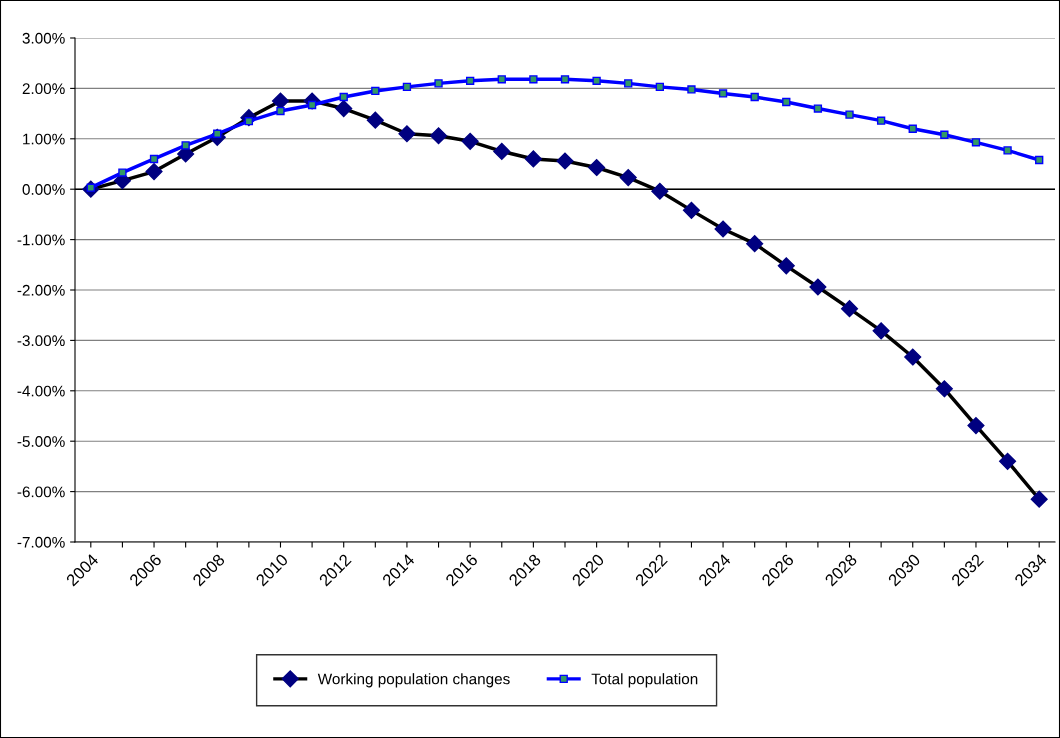 This screenshot has width=1060, height=738. Describe the element at coordinates (43, 38) in the screenshot. I see `y-tick-label: 3.00%` at that location.